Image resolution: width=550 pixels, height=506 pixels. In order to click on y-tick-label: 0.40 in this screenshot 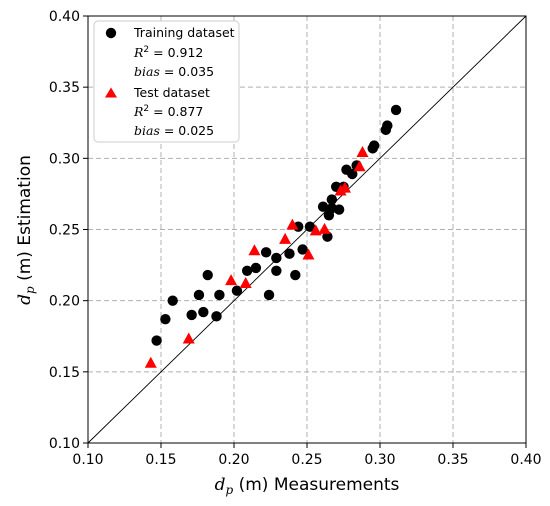, I will do `click(64, 17)`.